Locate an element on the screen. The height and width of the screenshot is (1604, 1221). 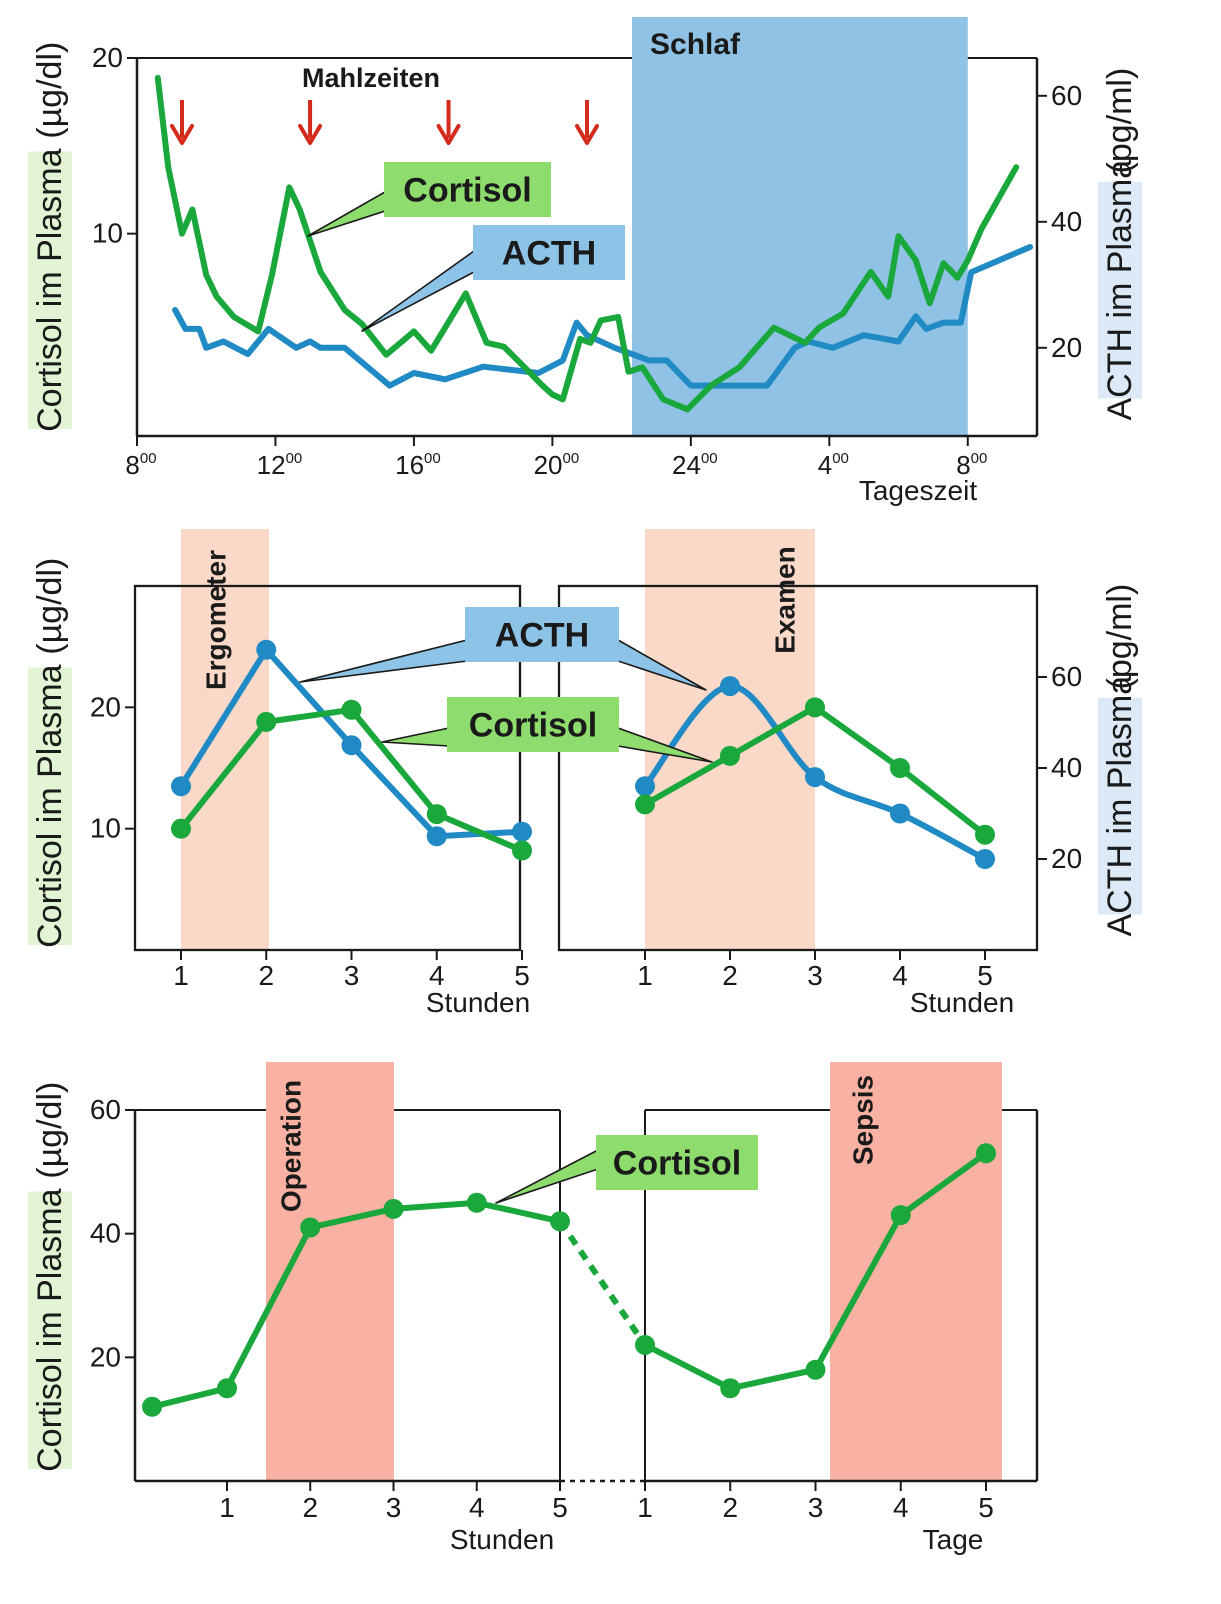
p3-x-tick-label-left: 3 is located at coordinates (394, 1507).